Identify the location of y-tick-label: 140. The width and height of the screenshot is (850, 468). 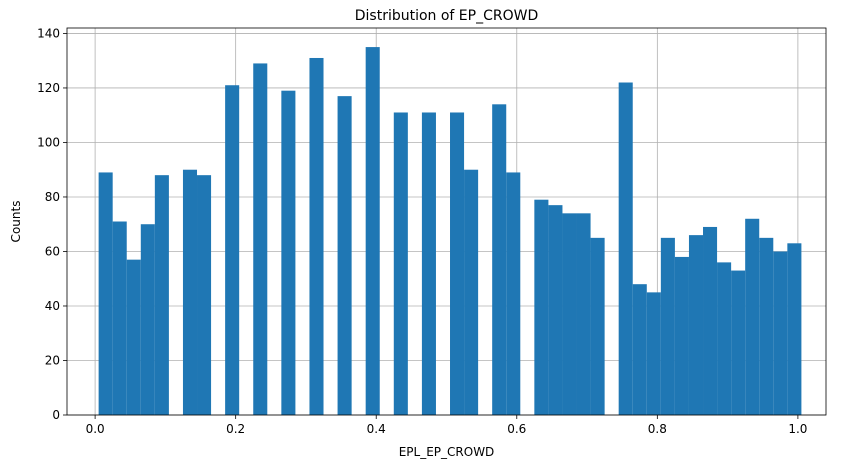
(48, 33).